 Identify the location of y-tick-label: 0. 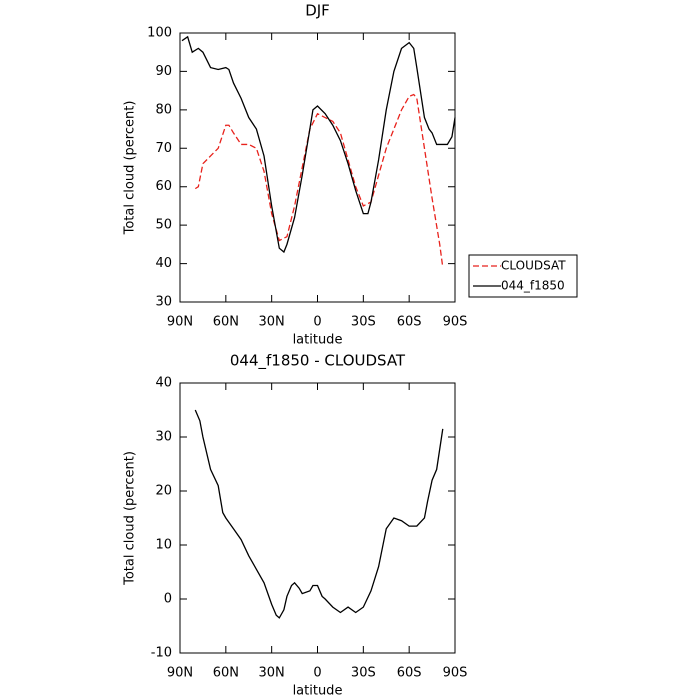
(168, 599).